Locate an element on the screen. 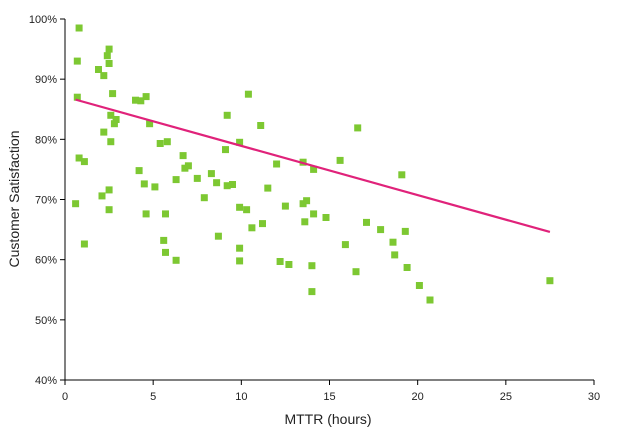 This screenshot has height=433, width=626. y-tick-label: 90% is located at coordinates (46, 80).